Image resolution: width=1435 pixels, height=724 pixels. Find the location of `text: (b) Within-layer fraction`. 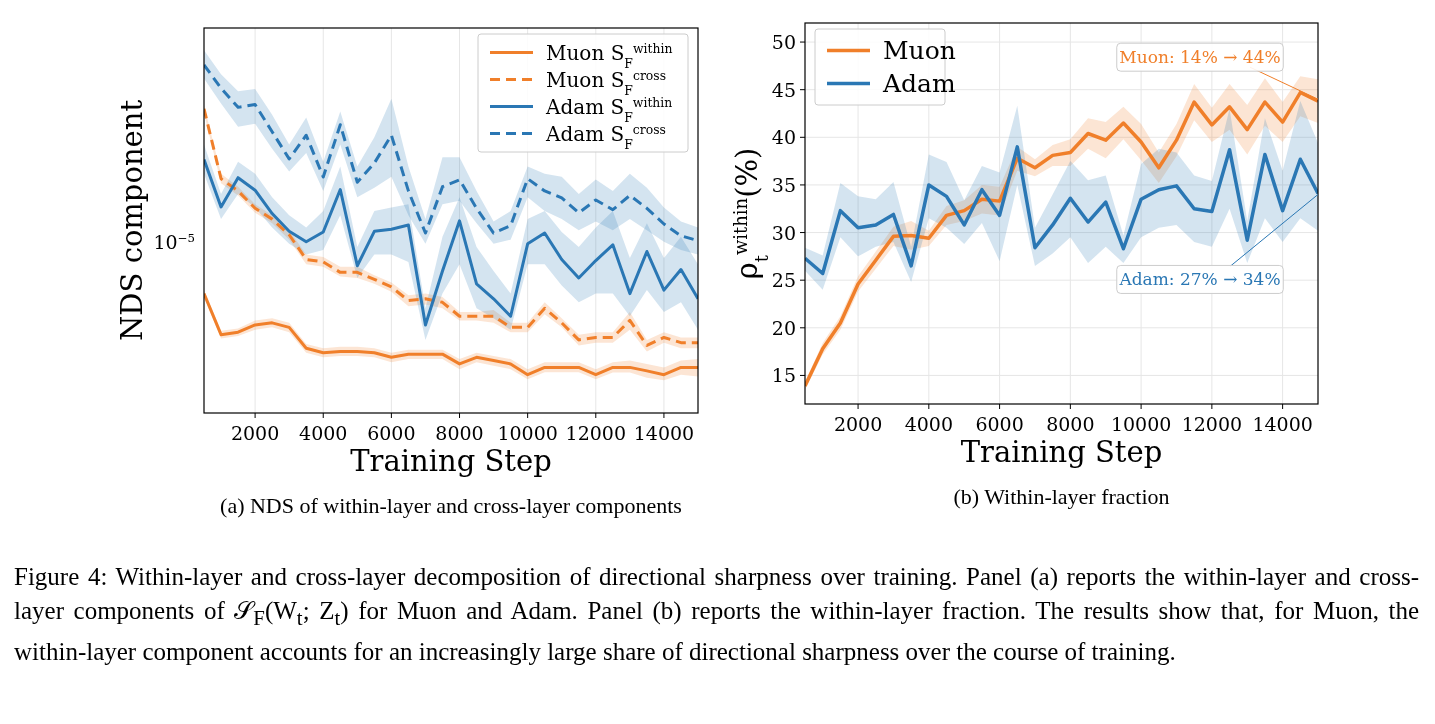

text: (b) Within-layer fraction is located at coordinates (1061, 496).